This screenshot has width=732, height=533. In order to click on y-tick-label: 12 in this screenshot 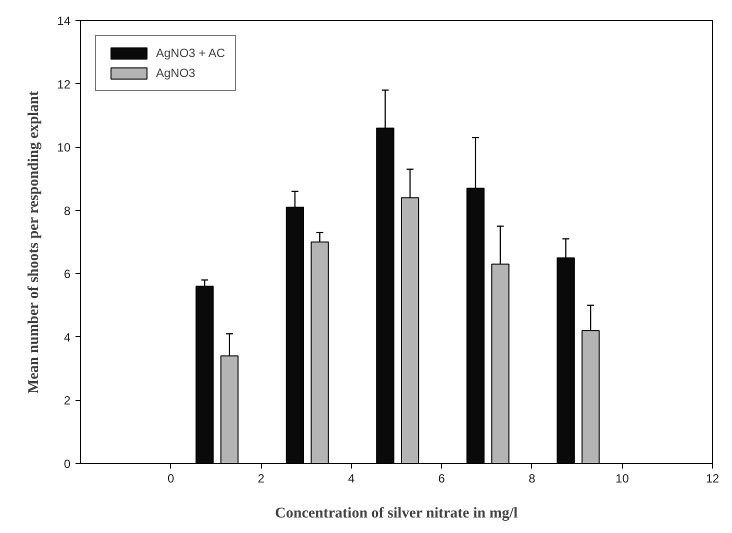, I will do `click(64, 84)`.